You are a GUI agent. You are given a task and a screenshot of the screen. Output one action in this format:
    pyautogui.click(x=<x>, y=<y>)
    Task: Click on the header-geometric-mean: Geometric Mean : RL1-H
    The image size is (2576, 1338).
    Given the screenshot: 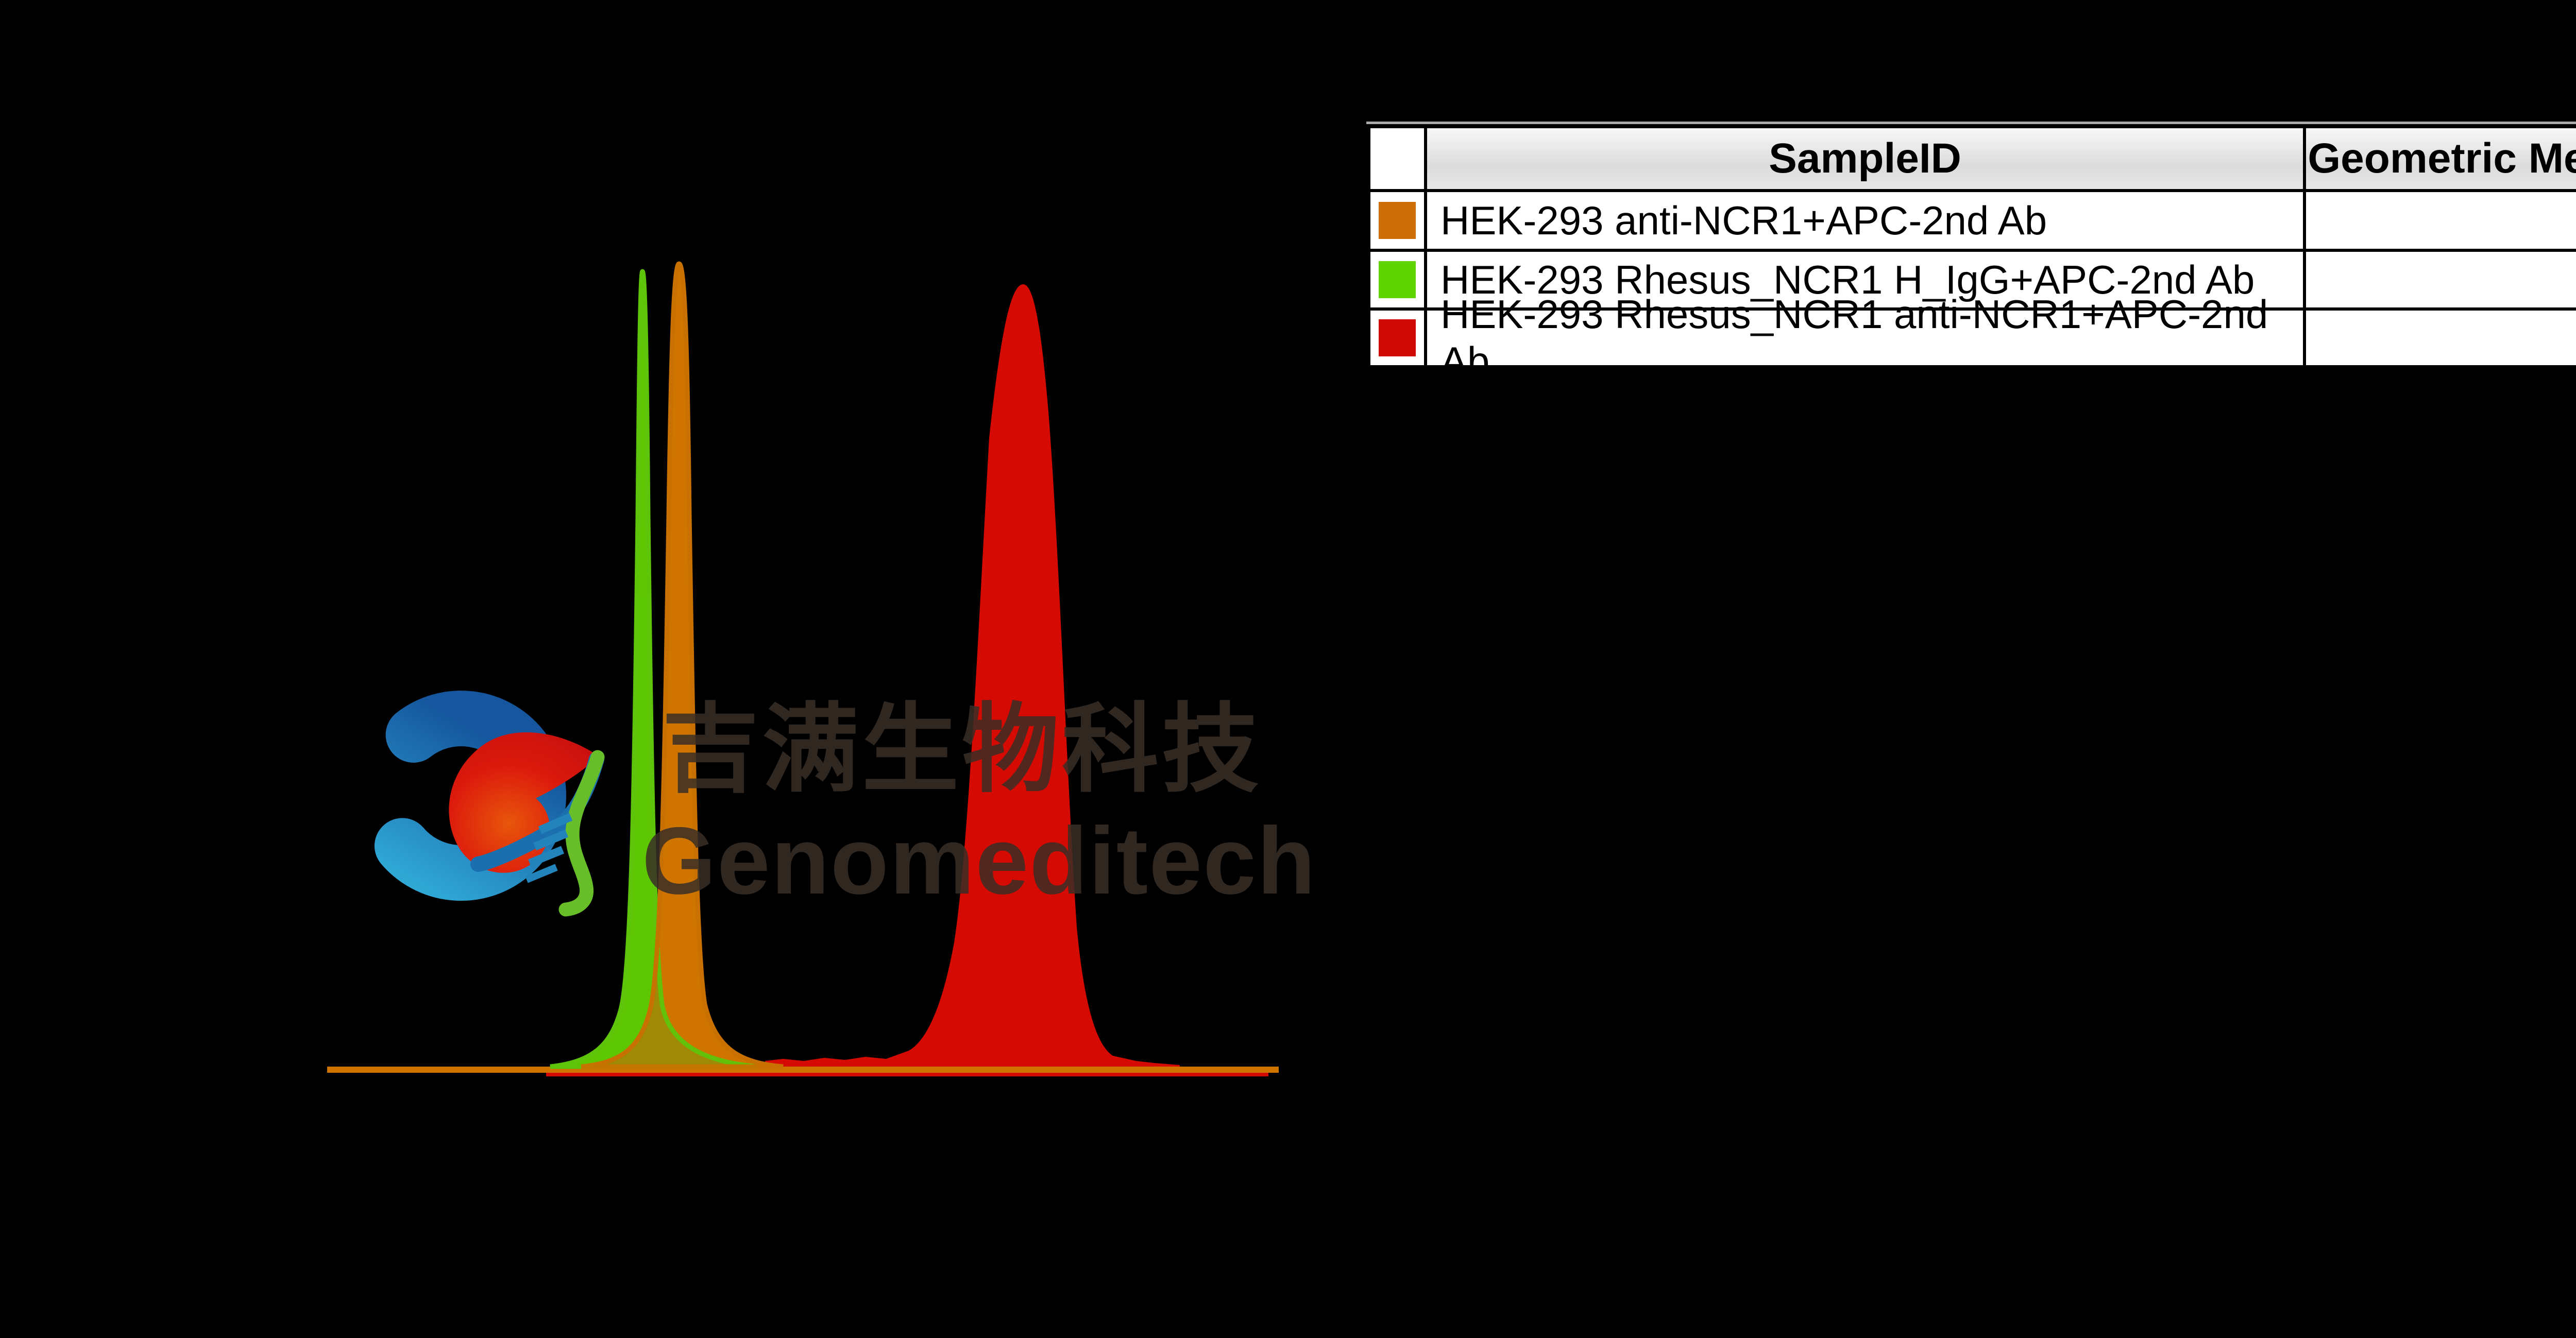 What is the action you would take?
    pyautogui.click(x=2441, y=158)
    